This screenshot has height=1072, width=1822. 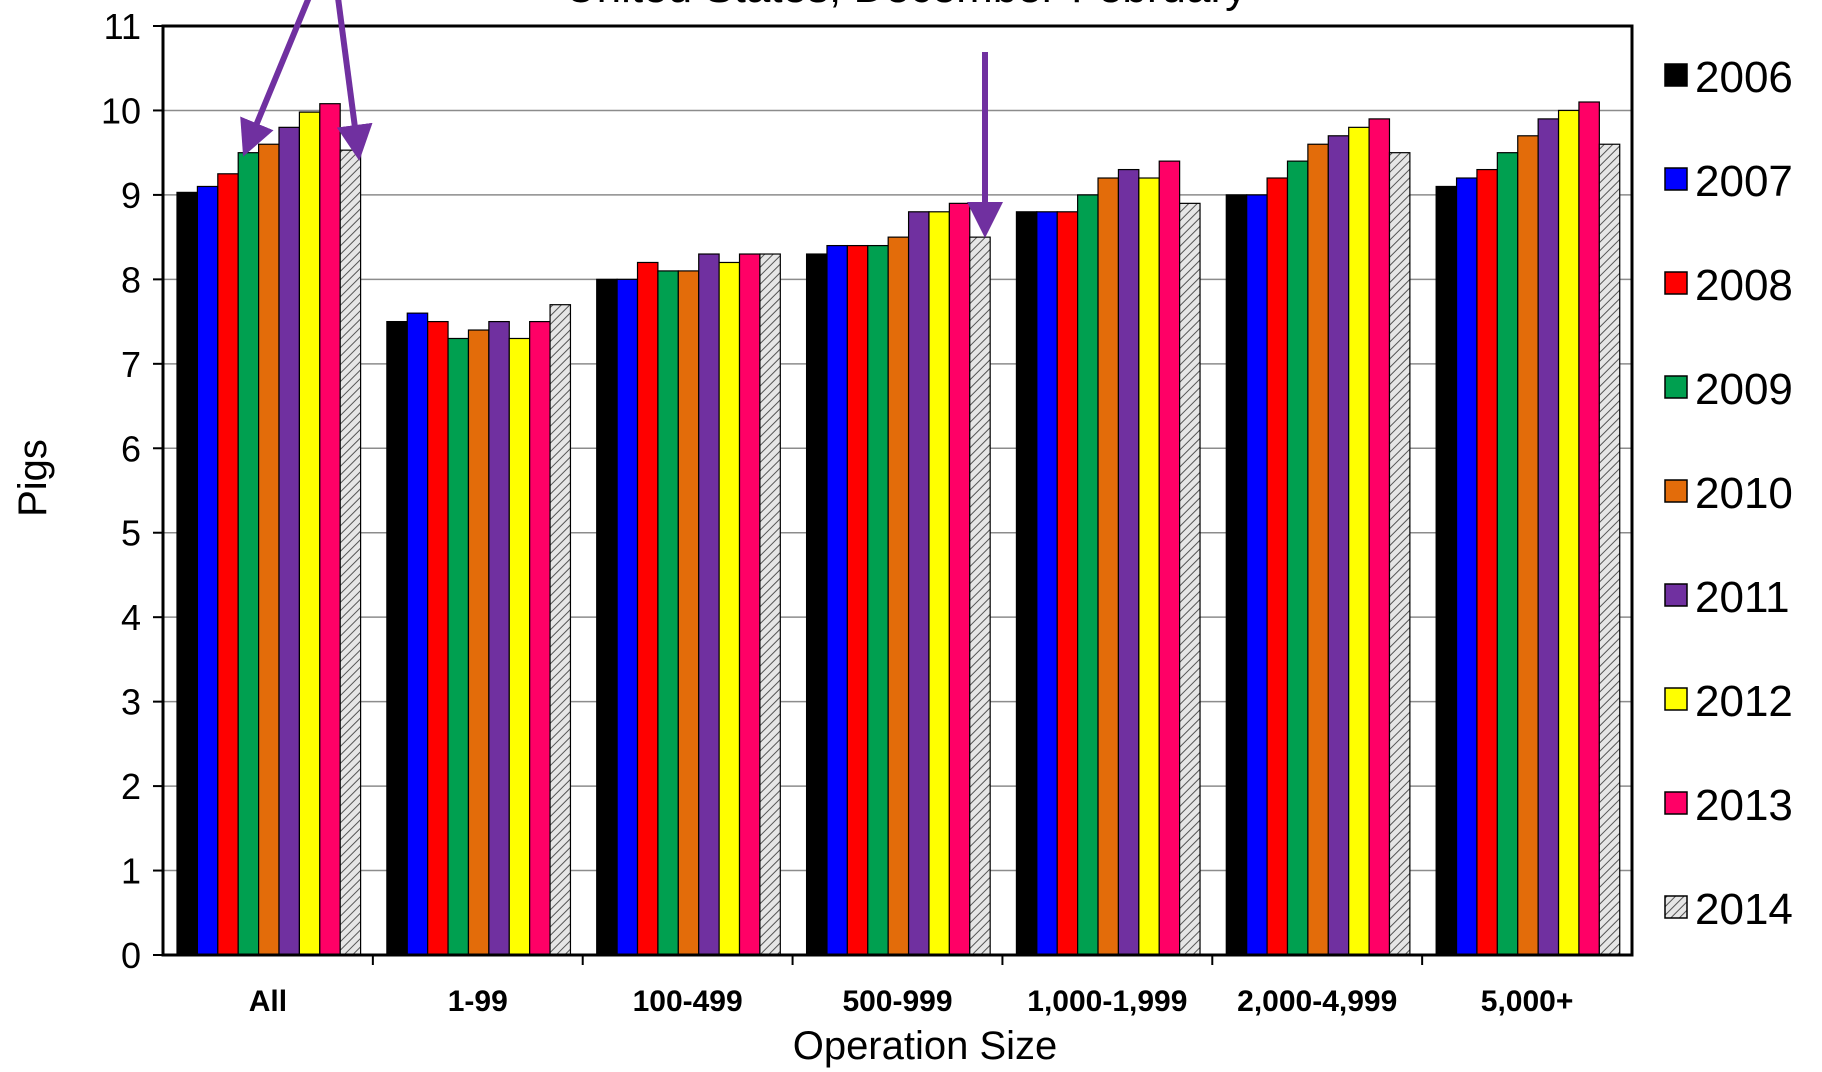 I want to click on y-tick-label: 2, so click(x=131, y=786).